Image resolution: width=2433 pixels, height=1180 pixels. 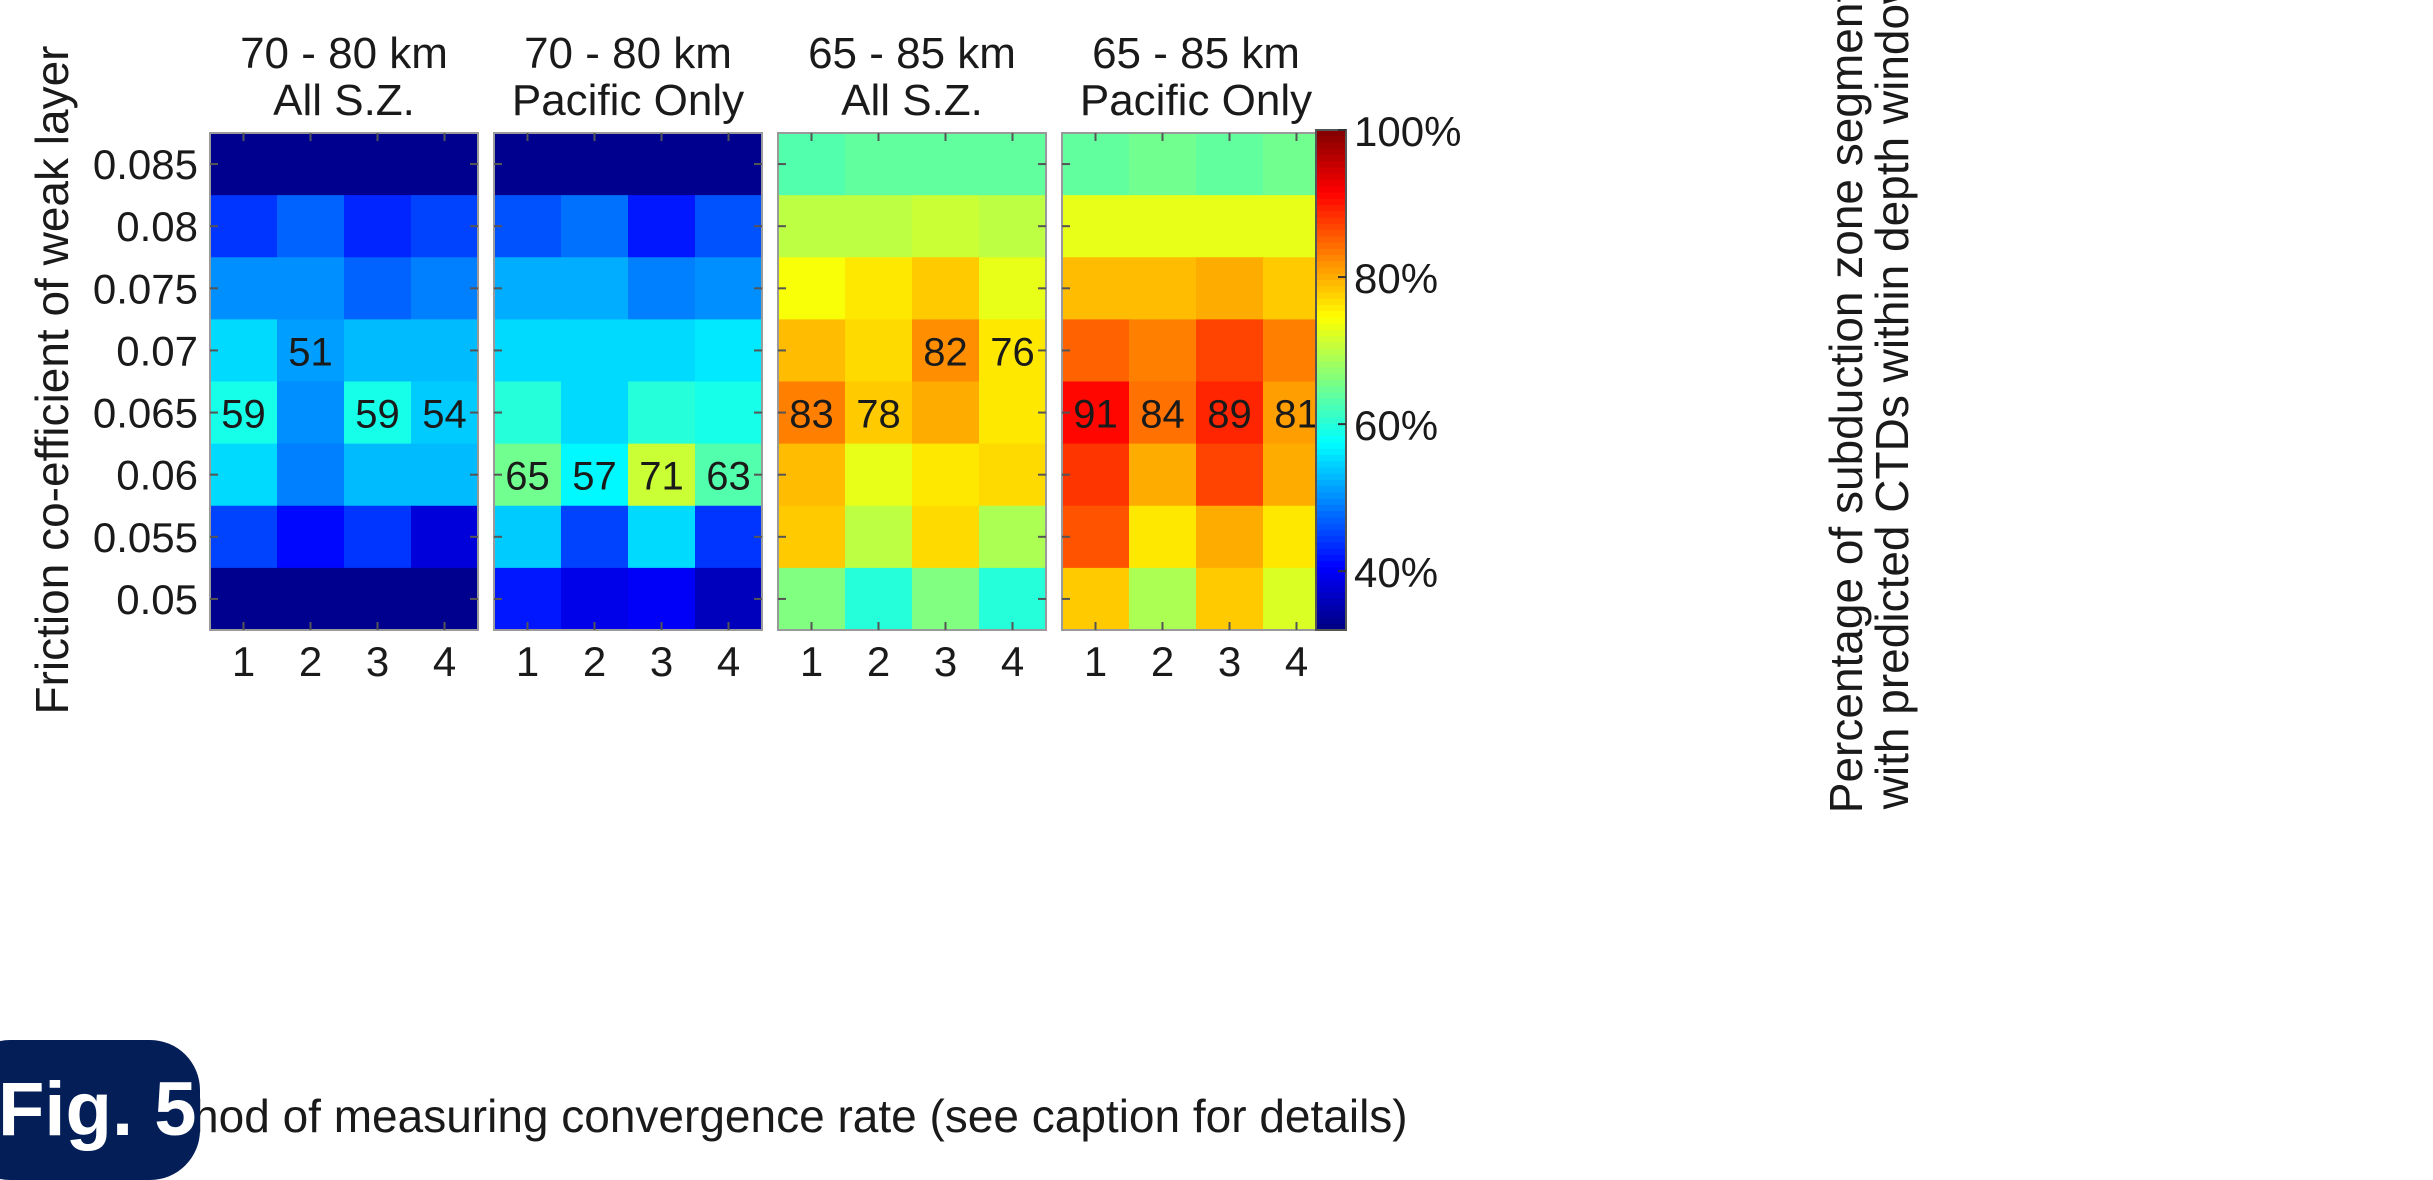 I want to click on x-tick-label: 3, so click(x=661, y=661).